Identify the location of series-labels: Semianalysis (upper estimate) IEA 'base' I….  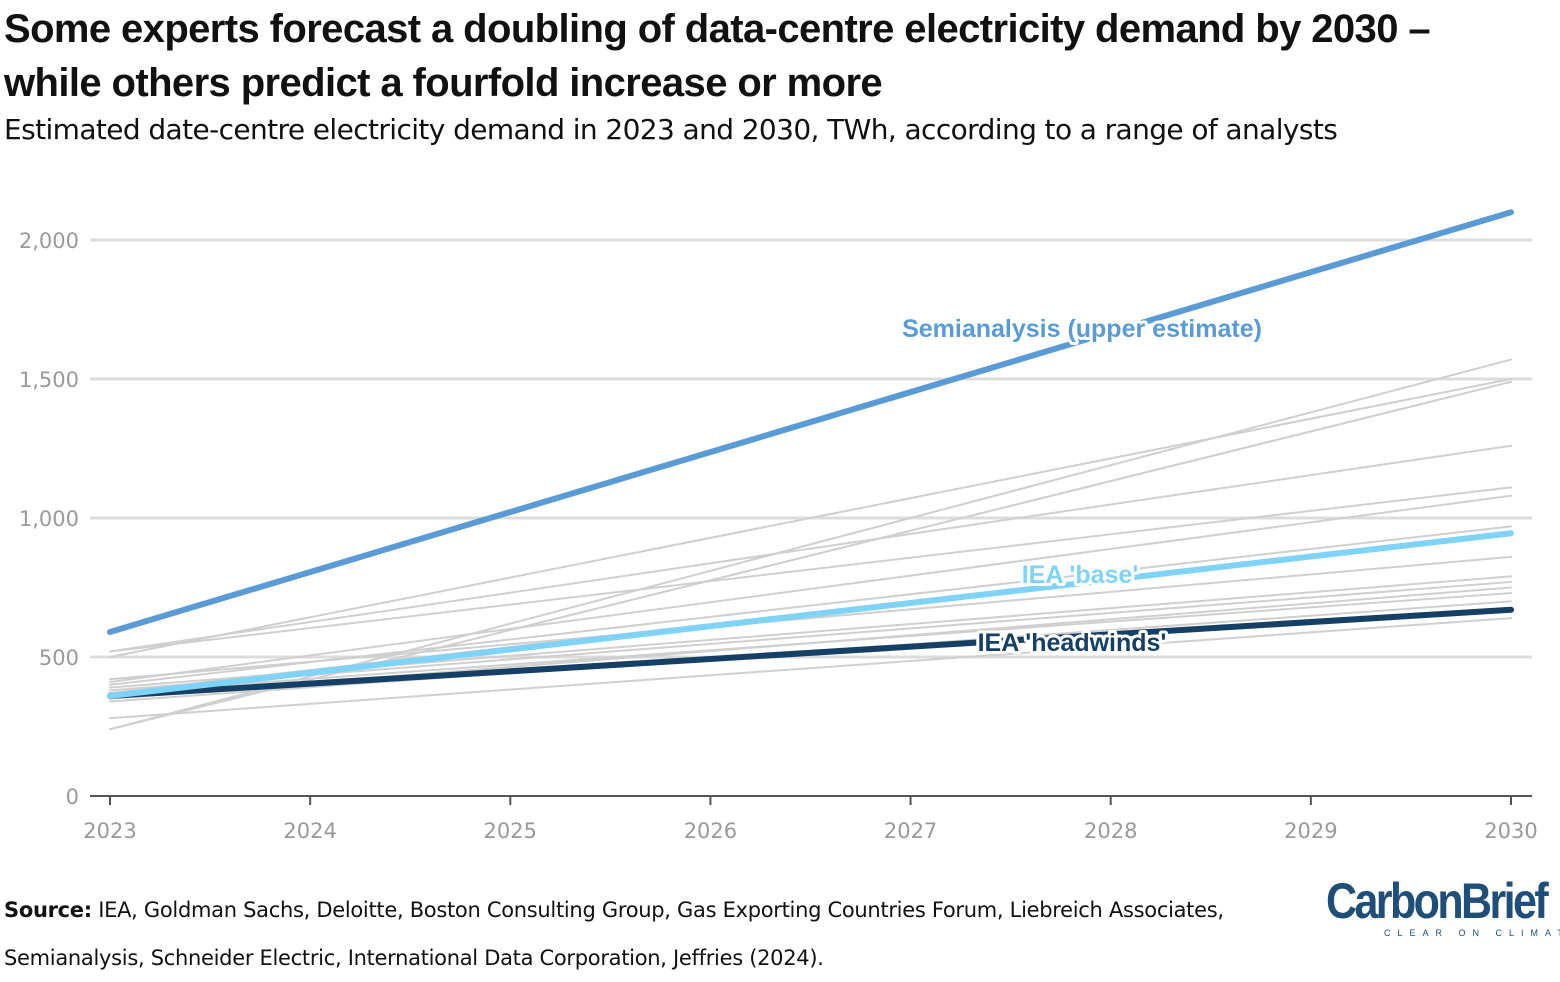
(1082, 486).